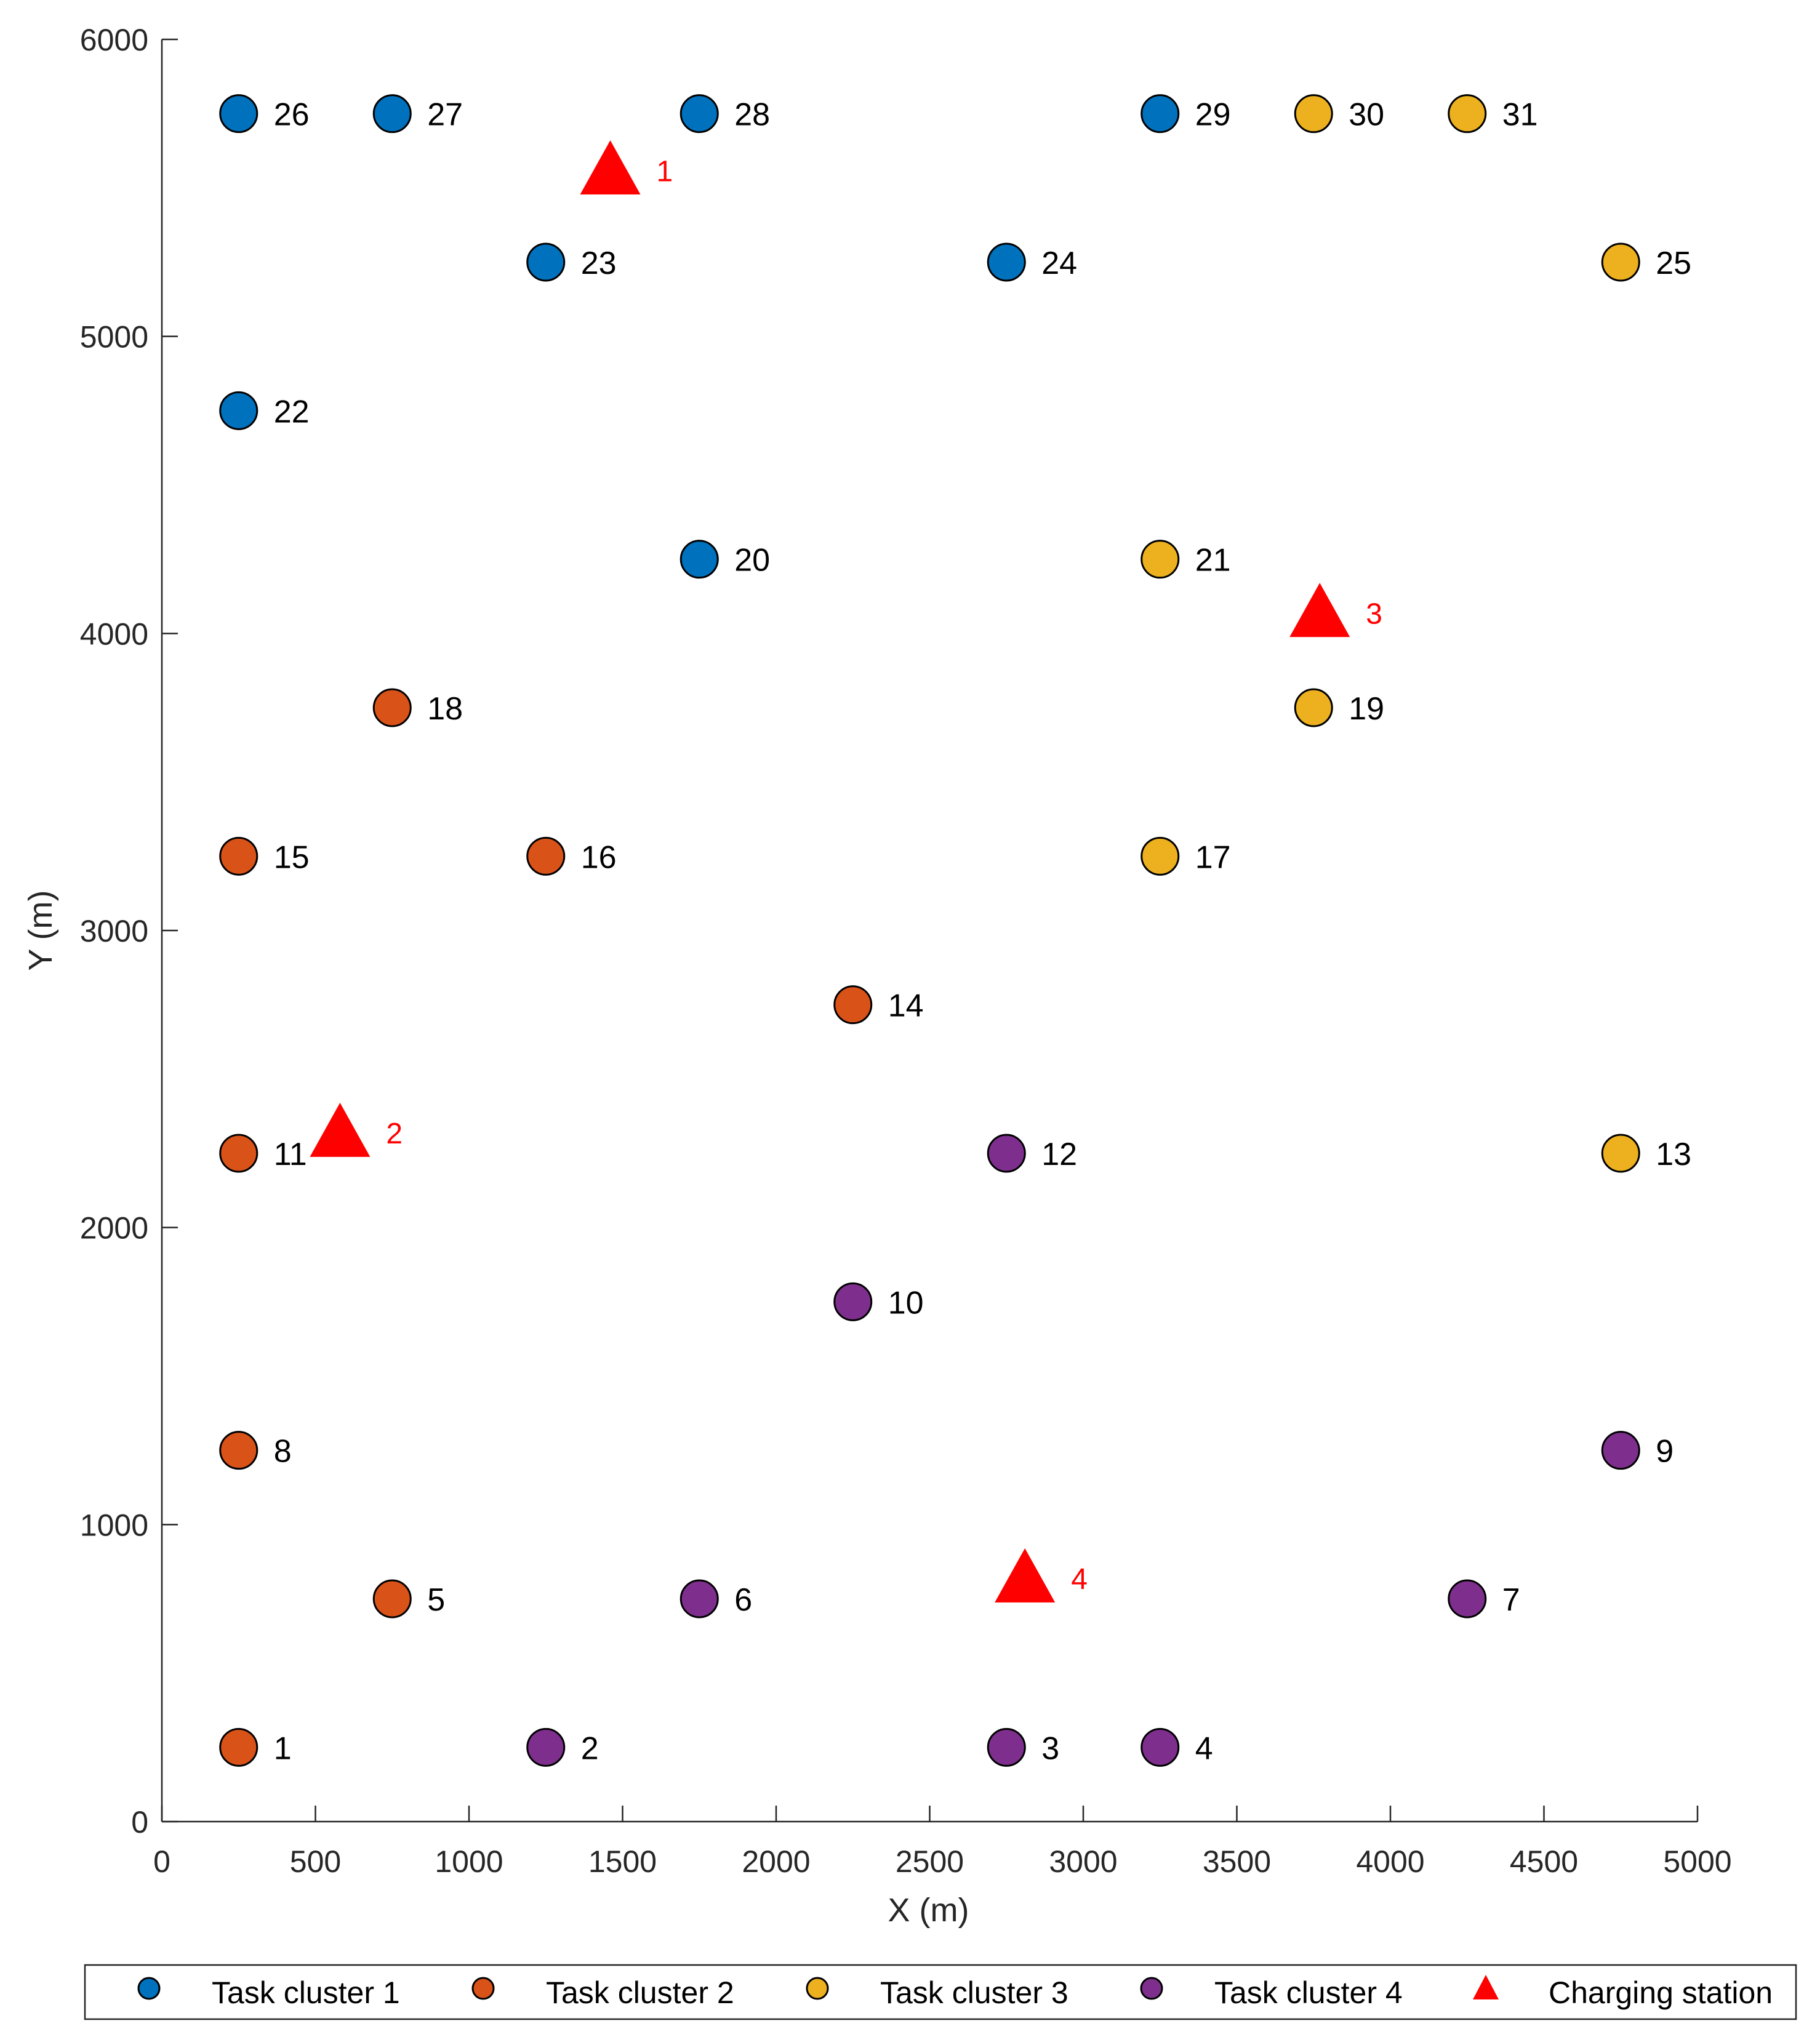  What do you see at coordinates (315, 1861) in the screenshot?
I see `x-tick-label: 500` at bounding box center [315, 1861].